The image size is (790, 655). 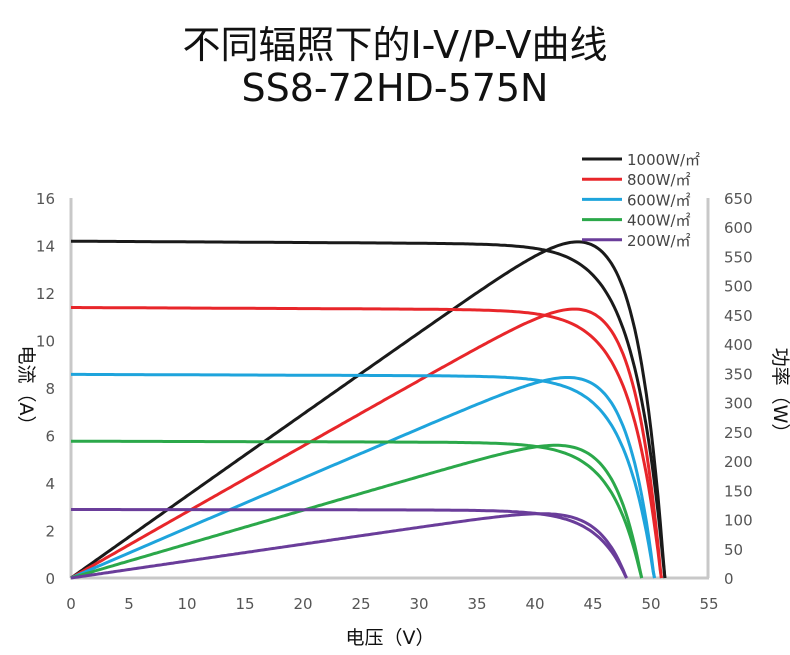 What do you see at coordinates (50, 437) in the screenshot?
I see `y-left-tick-label: 6` at bounding box center [50, 437].